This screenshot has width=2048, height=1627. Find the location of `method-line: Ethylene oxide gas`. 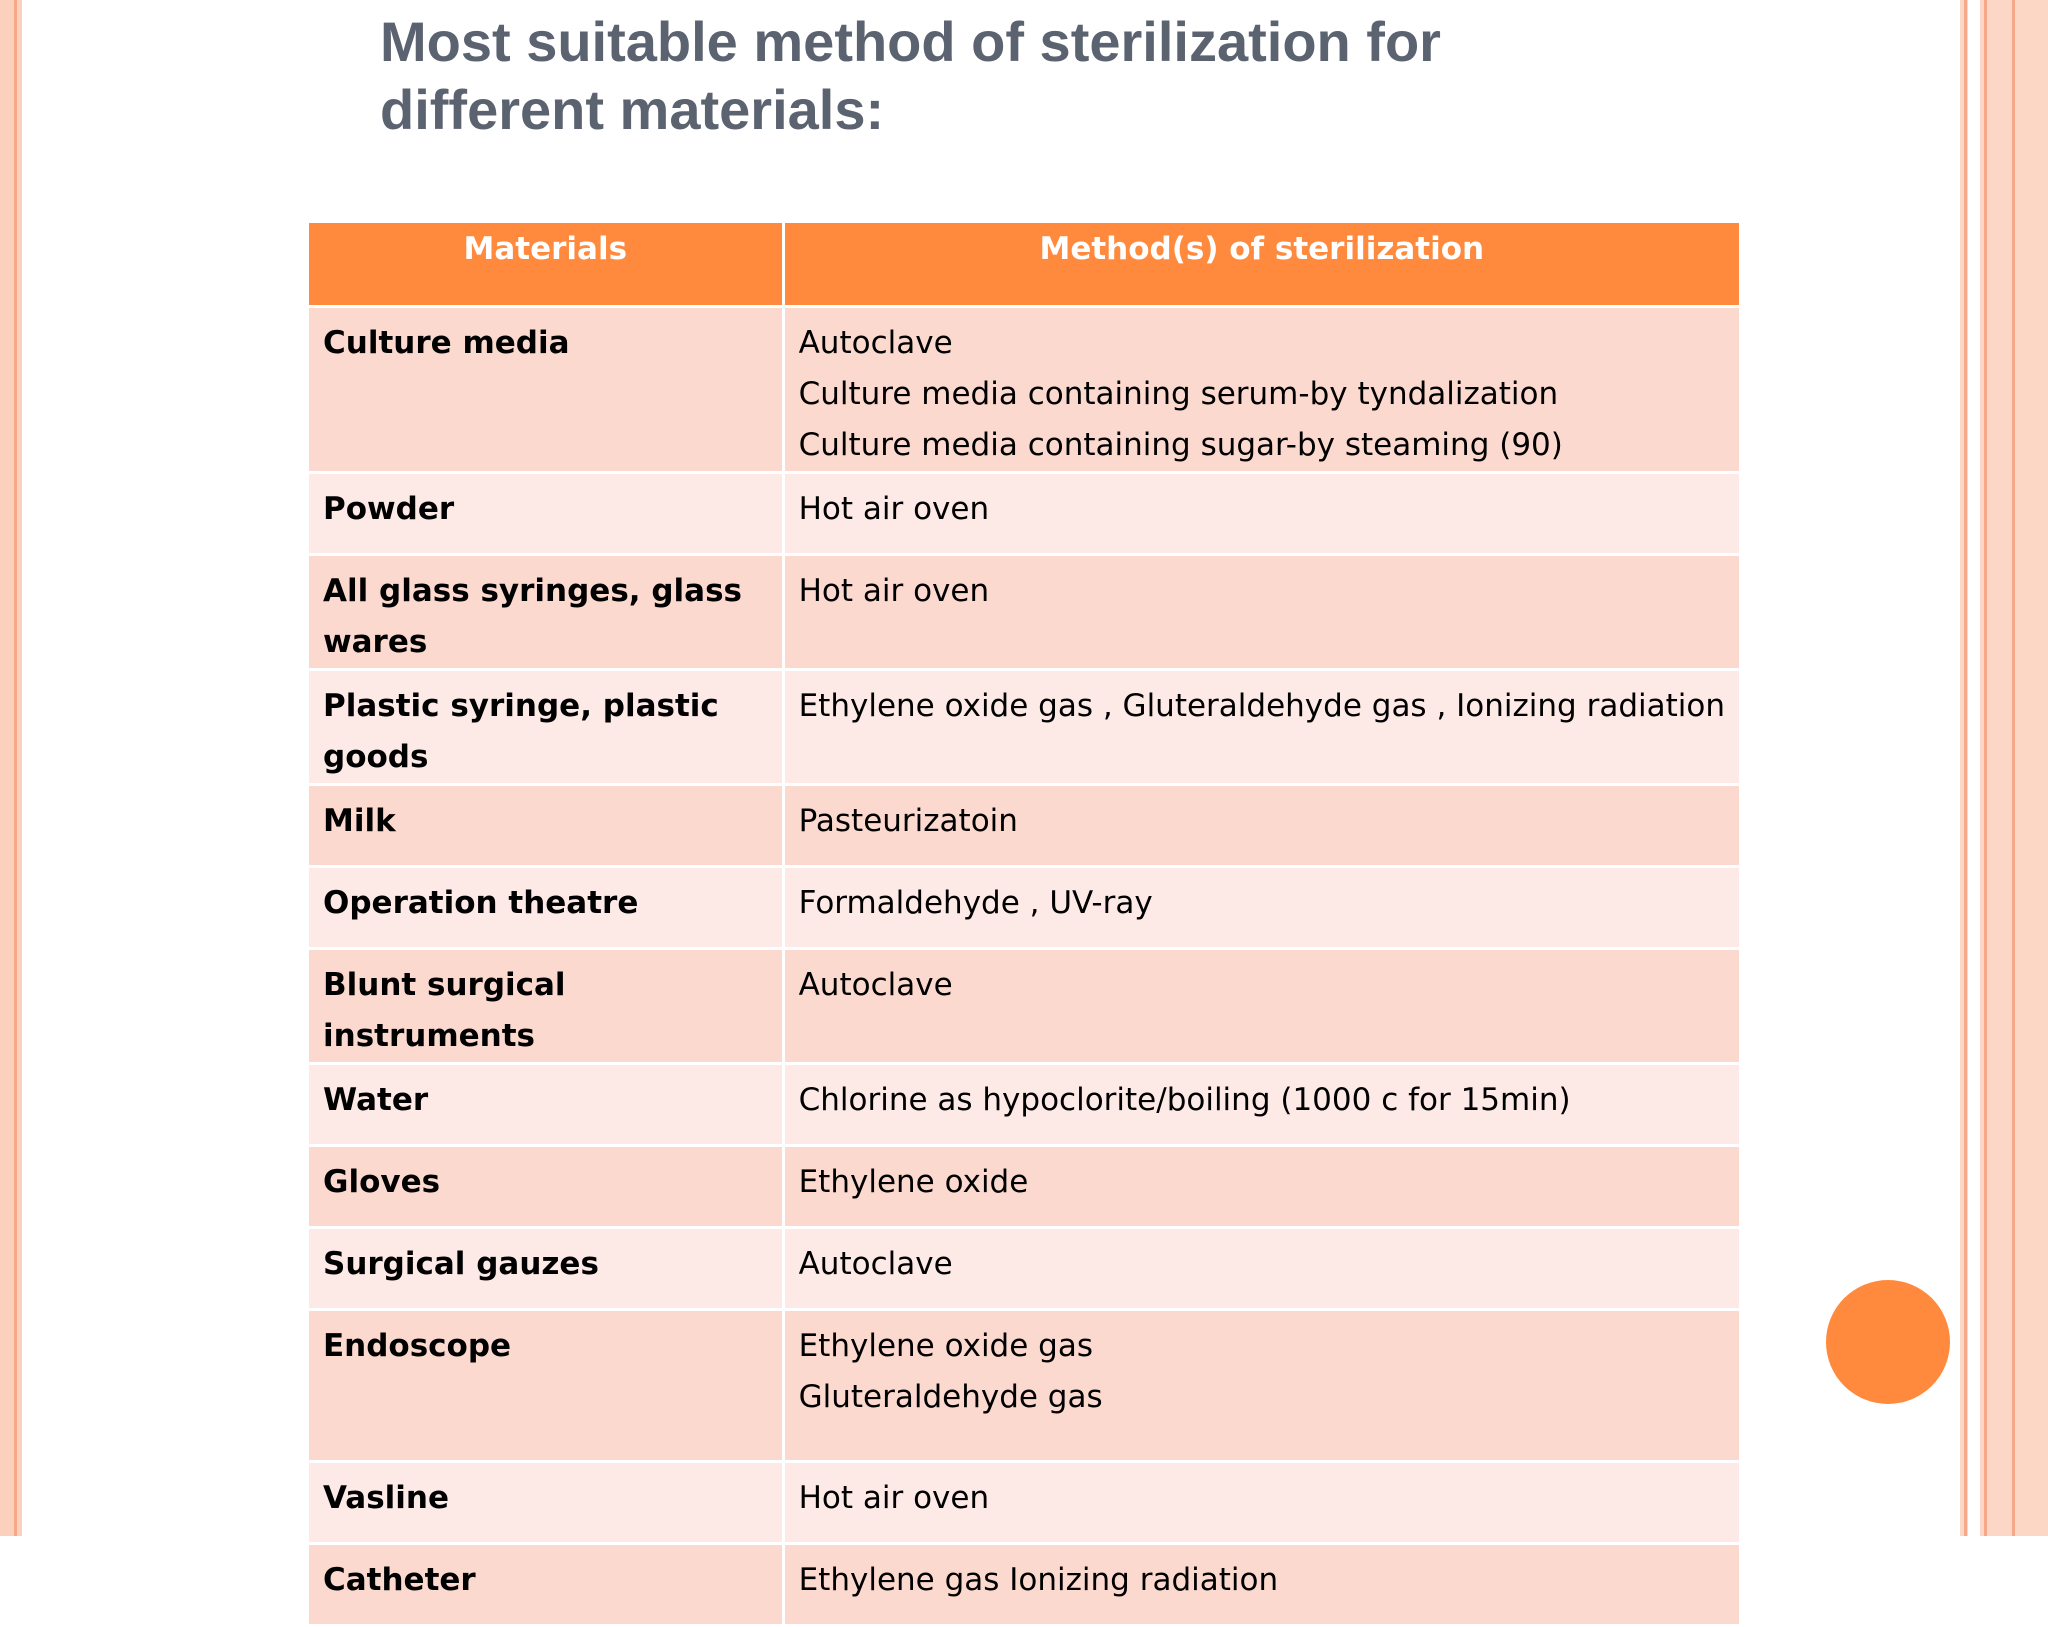

method-line: Ethylene oxide gas is located at coordinates (945, 1346).